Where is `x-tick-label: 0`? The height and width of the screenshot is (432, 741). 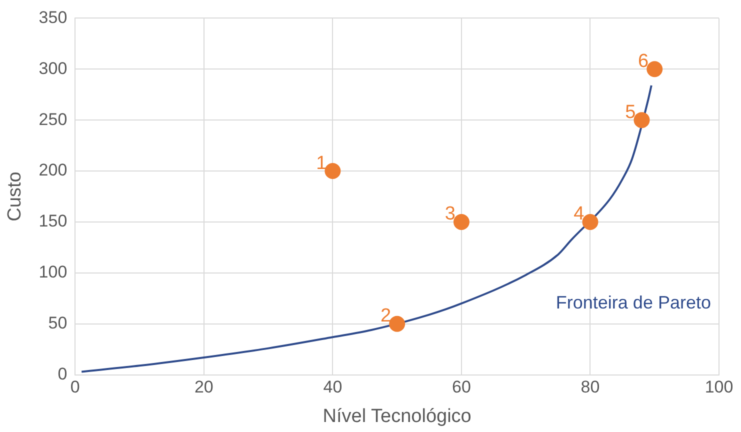
x-tick-label: 0 is located at coordinates (75, 387).